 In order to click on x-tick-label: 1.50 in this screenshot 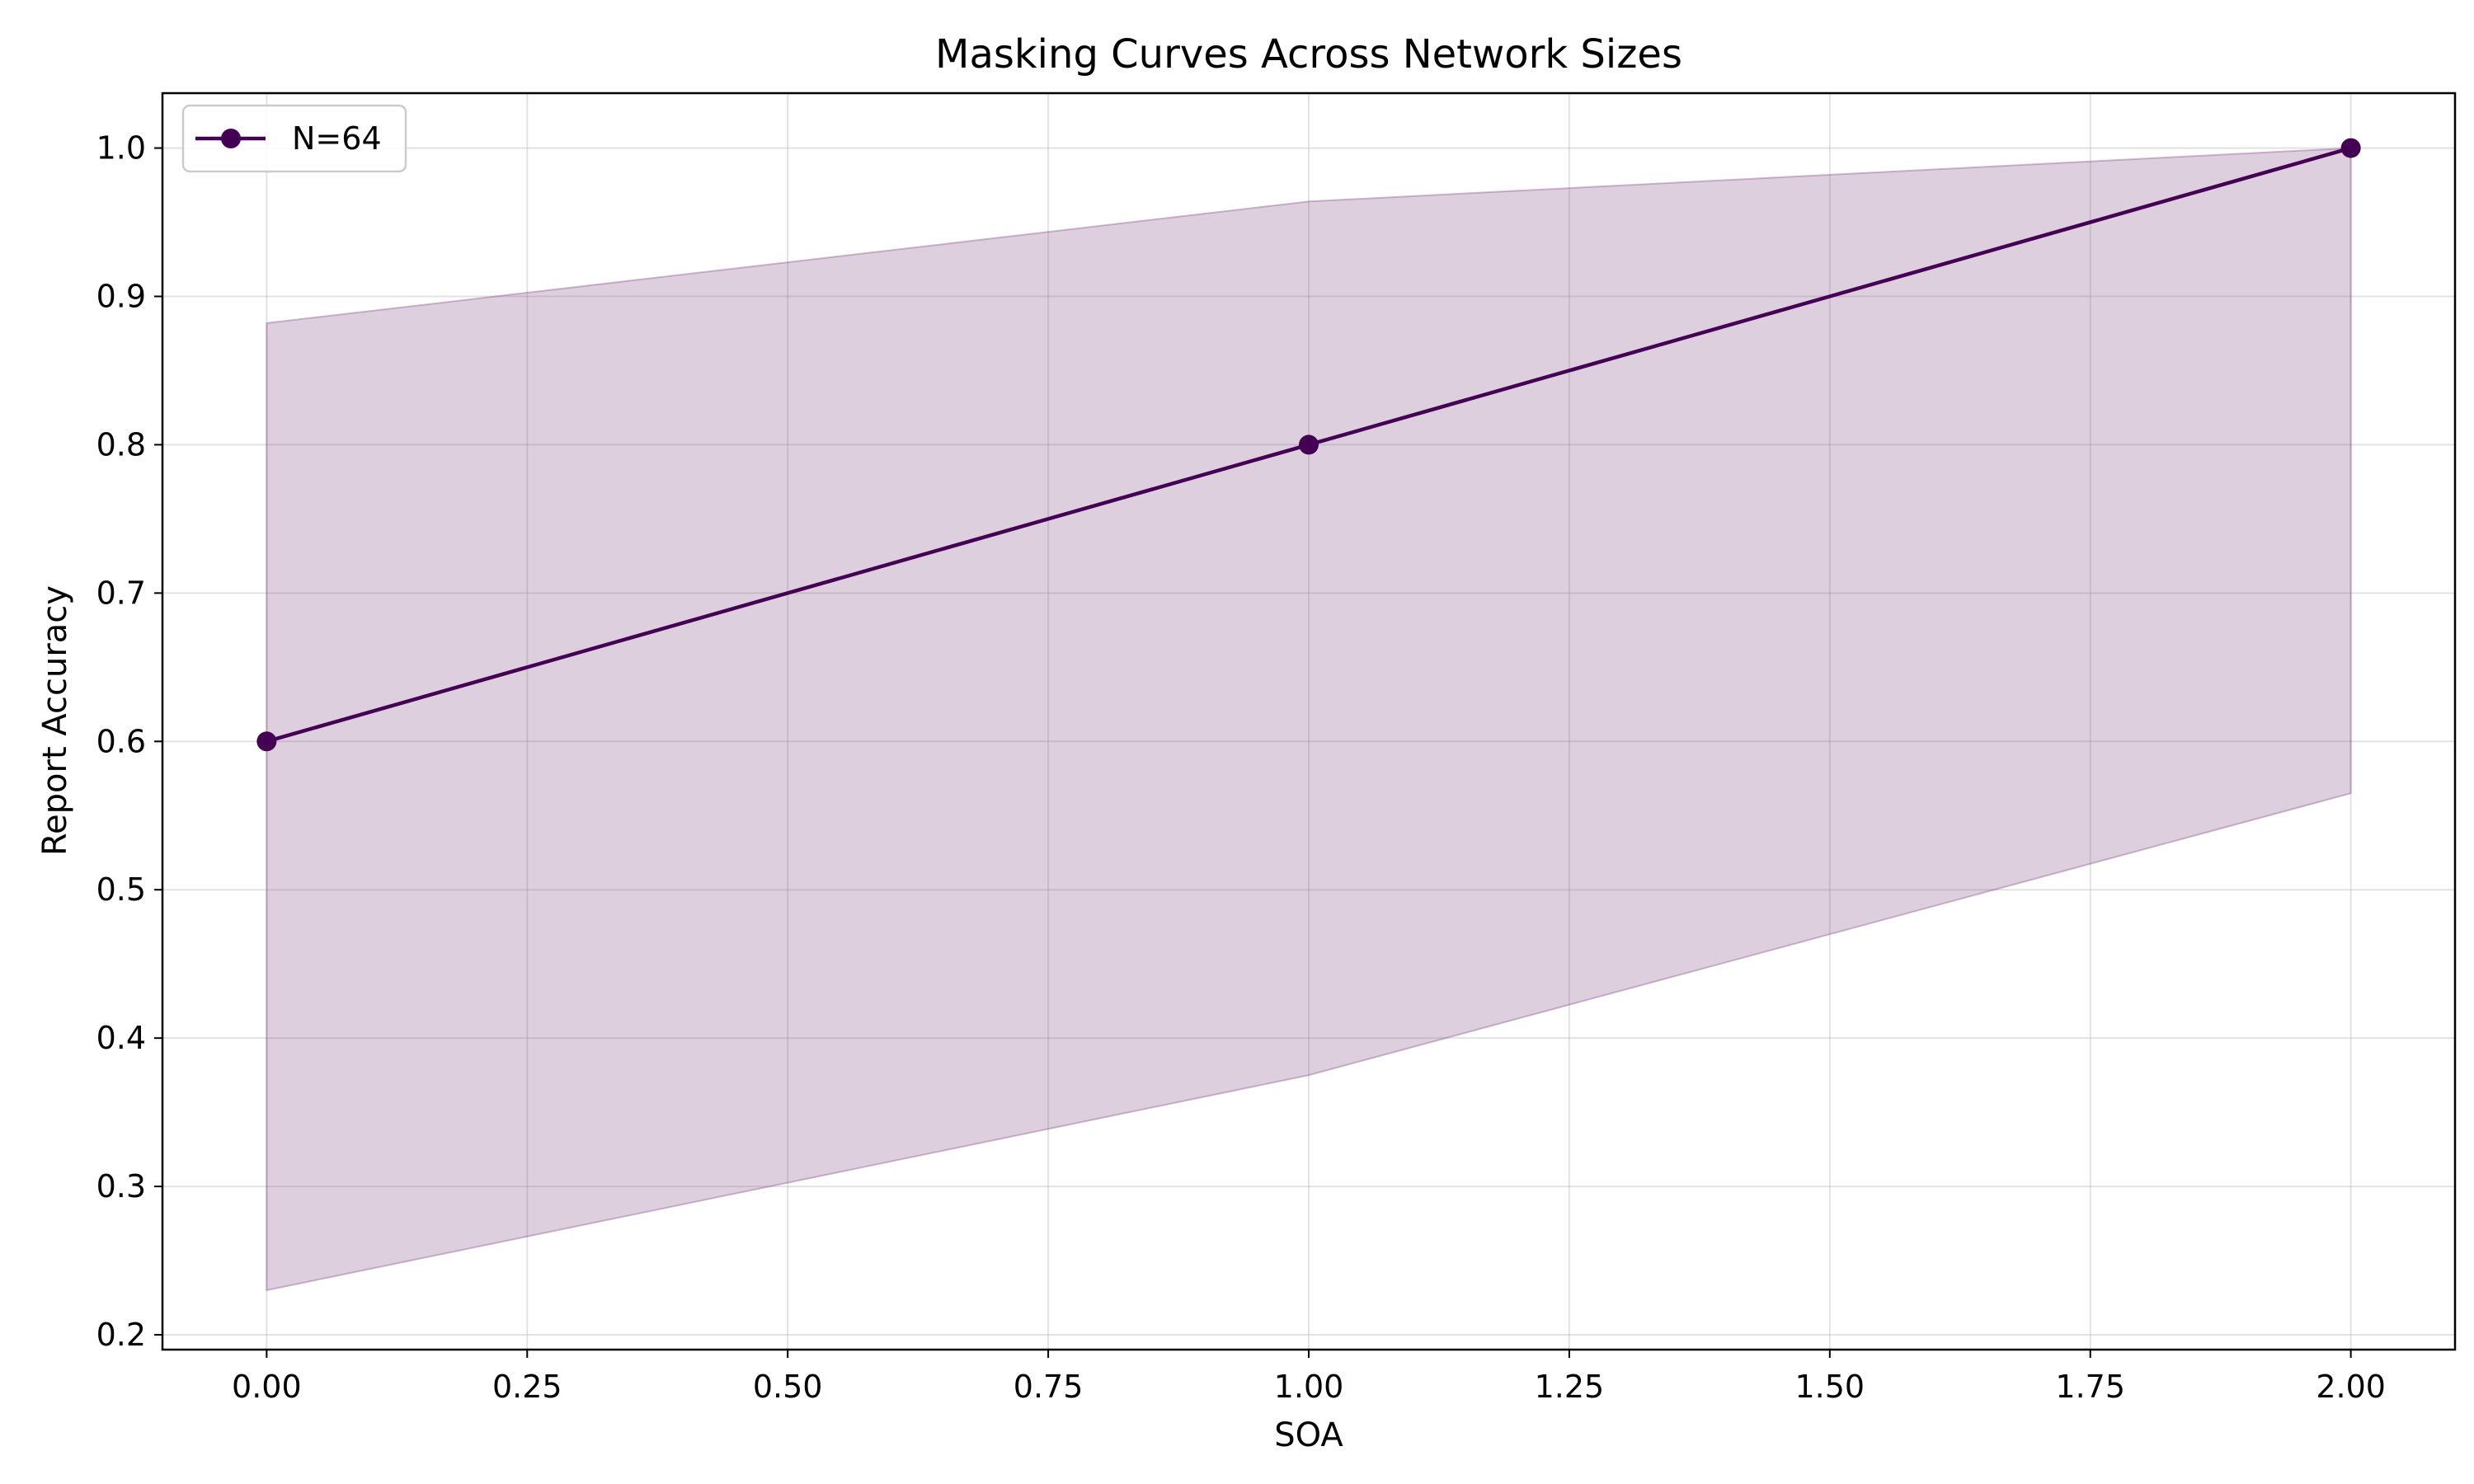, I will do `click(1830, 1387)`.